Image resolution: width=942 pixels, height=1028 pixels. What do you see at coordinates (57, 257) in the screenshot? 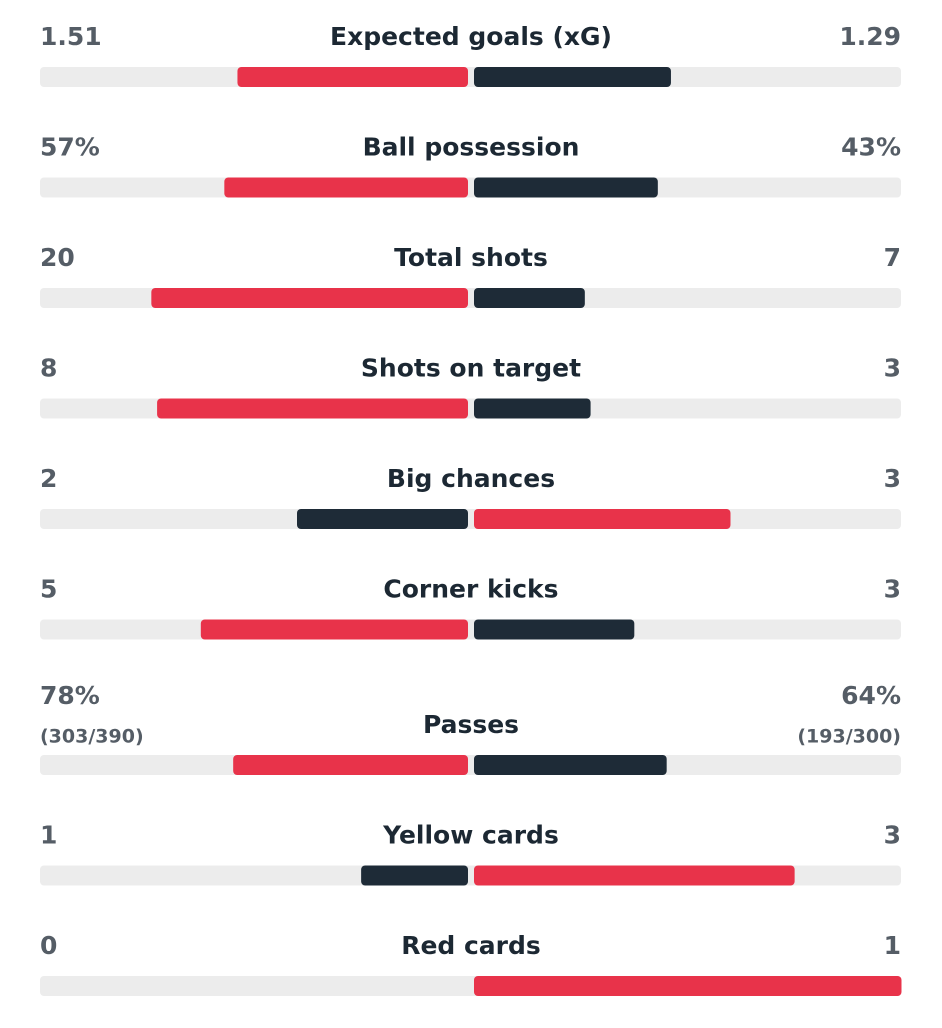
I see `home-value: 20` at bounding box center [57, 257].